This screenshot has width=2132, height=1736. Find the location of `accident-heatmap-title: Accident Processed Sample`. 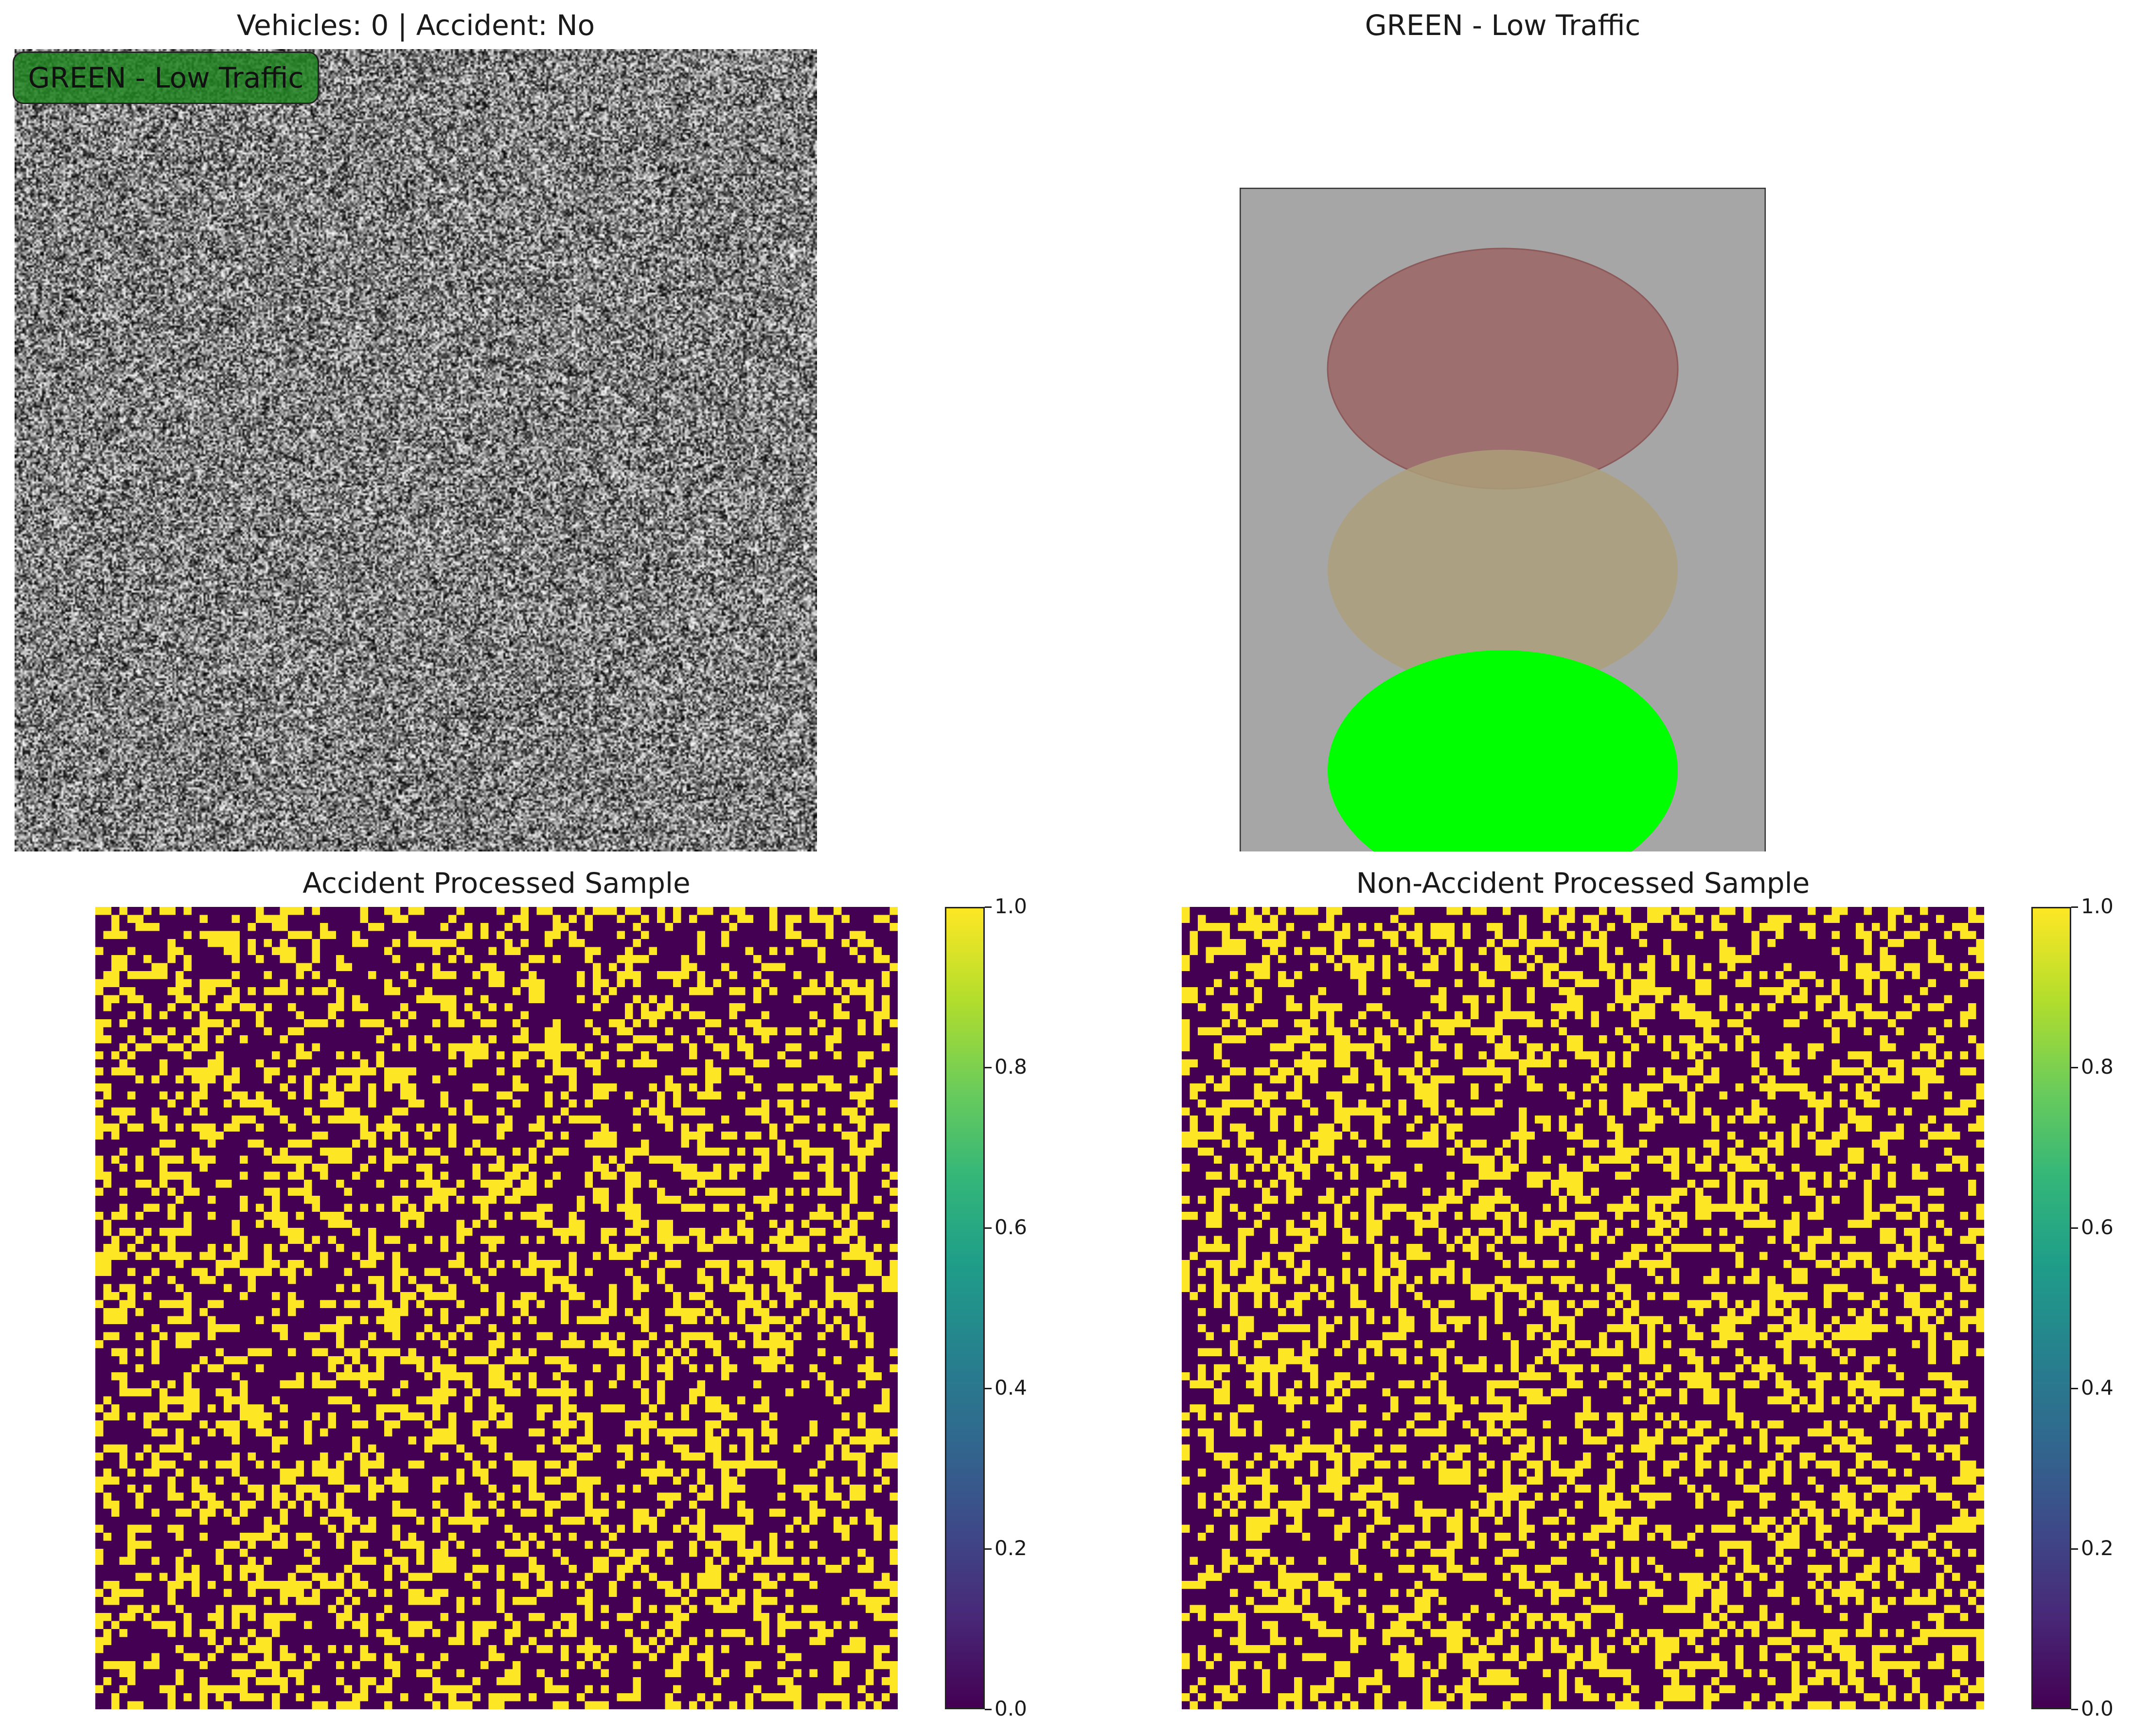

accident-heatmap-title: Accident Processed Sample is located at coordinates (496, 884).